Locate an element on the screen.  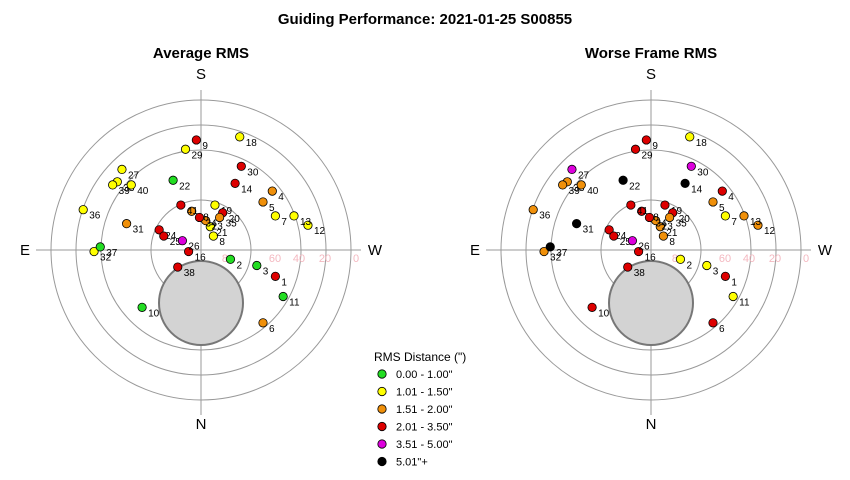
direction-label-east: E is located at coordinates (475, 250).